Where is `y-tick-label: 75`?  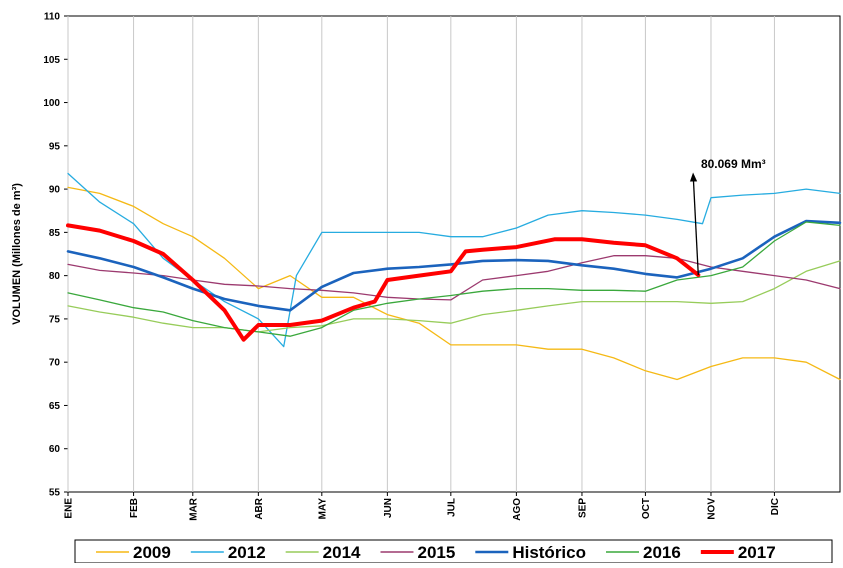 y-tick-label: 75 is located at coordinates (55, 319).